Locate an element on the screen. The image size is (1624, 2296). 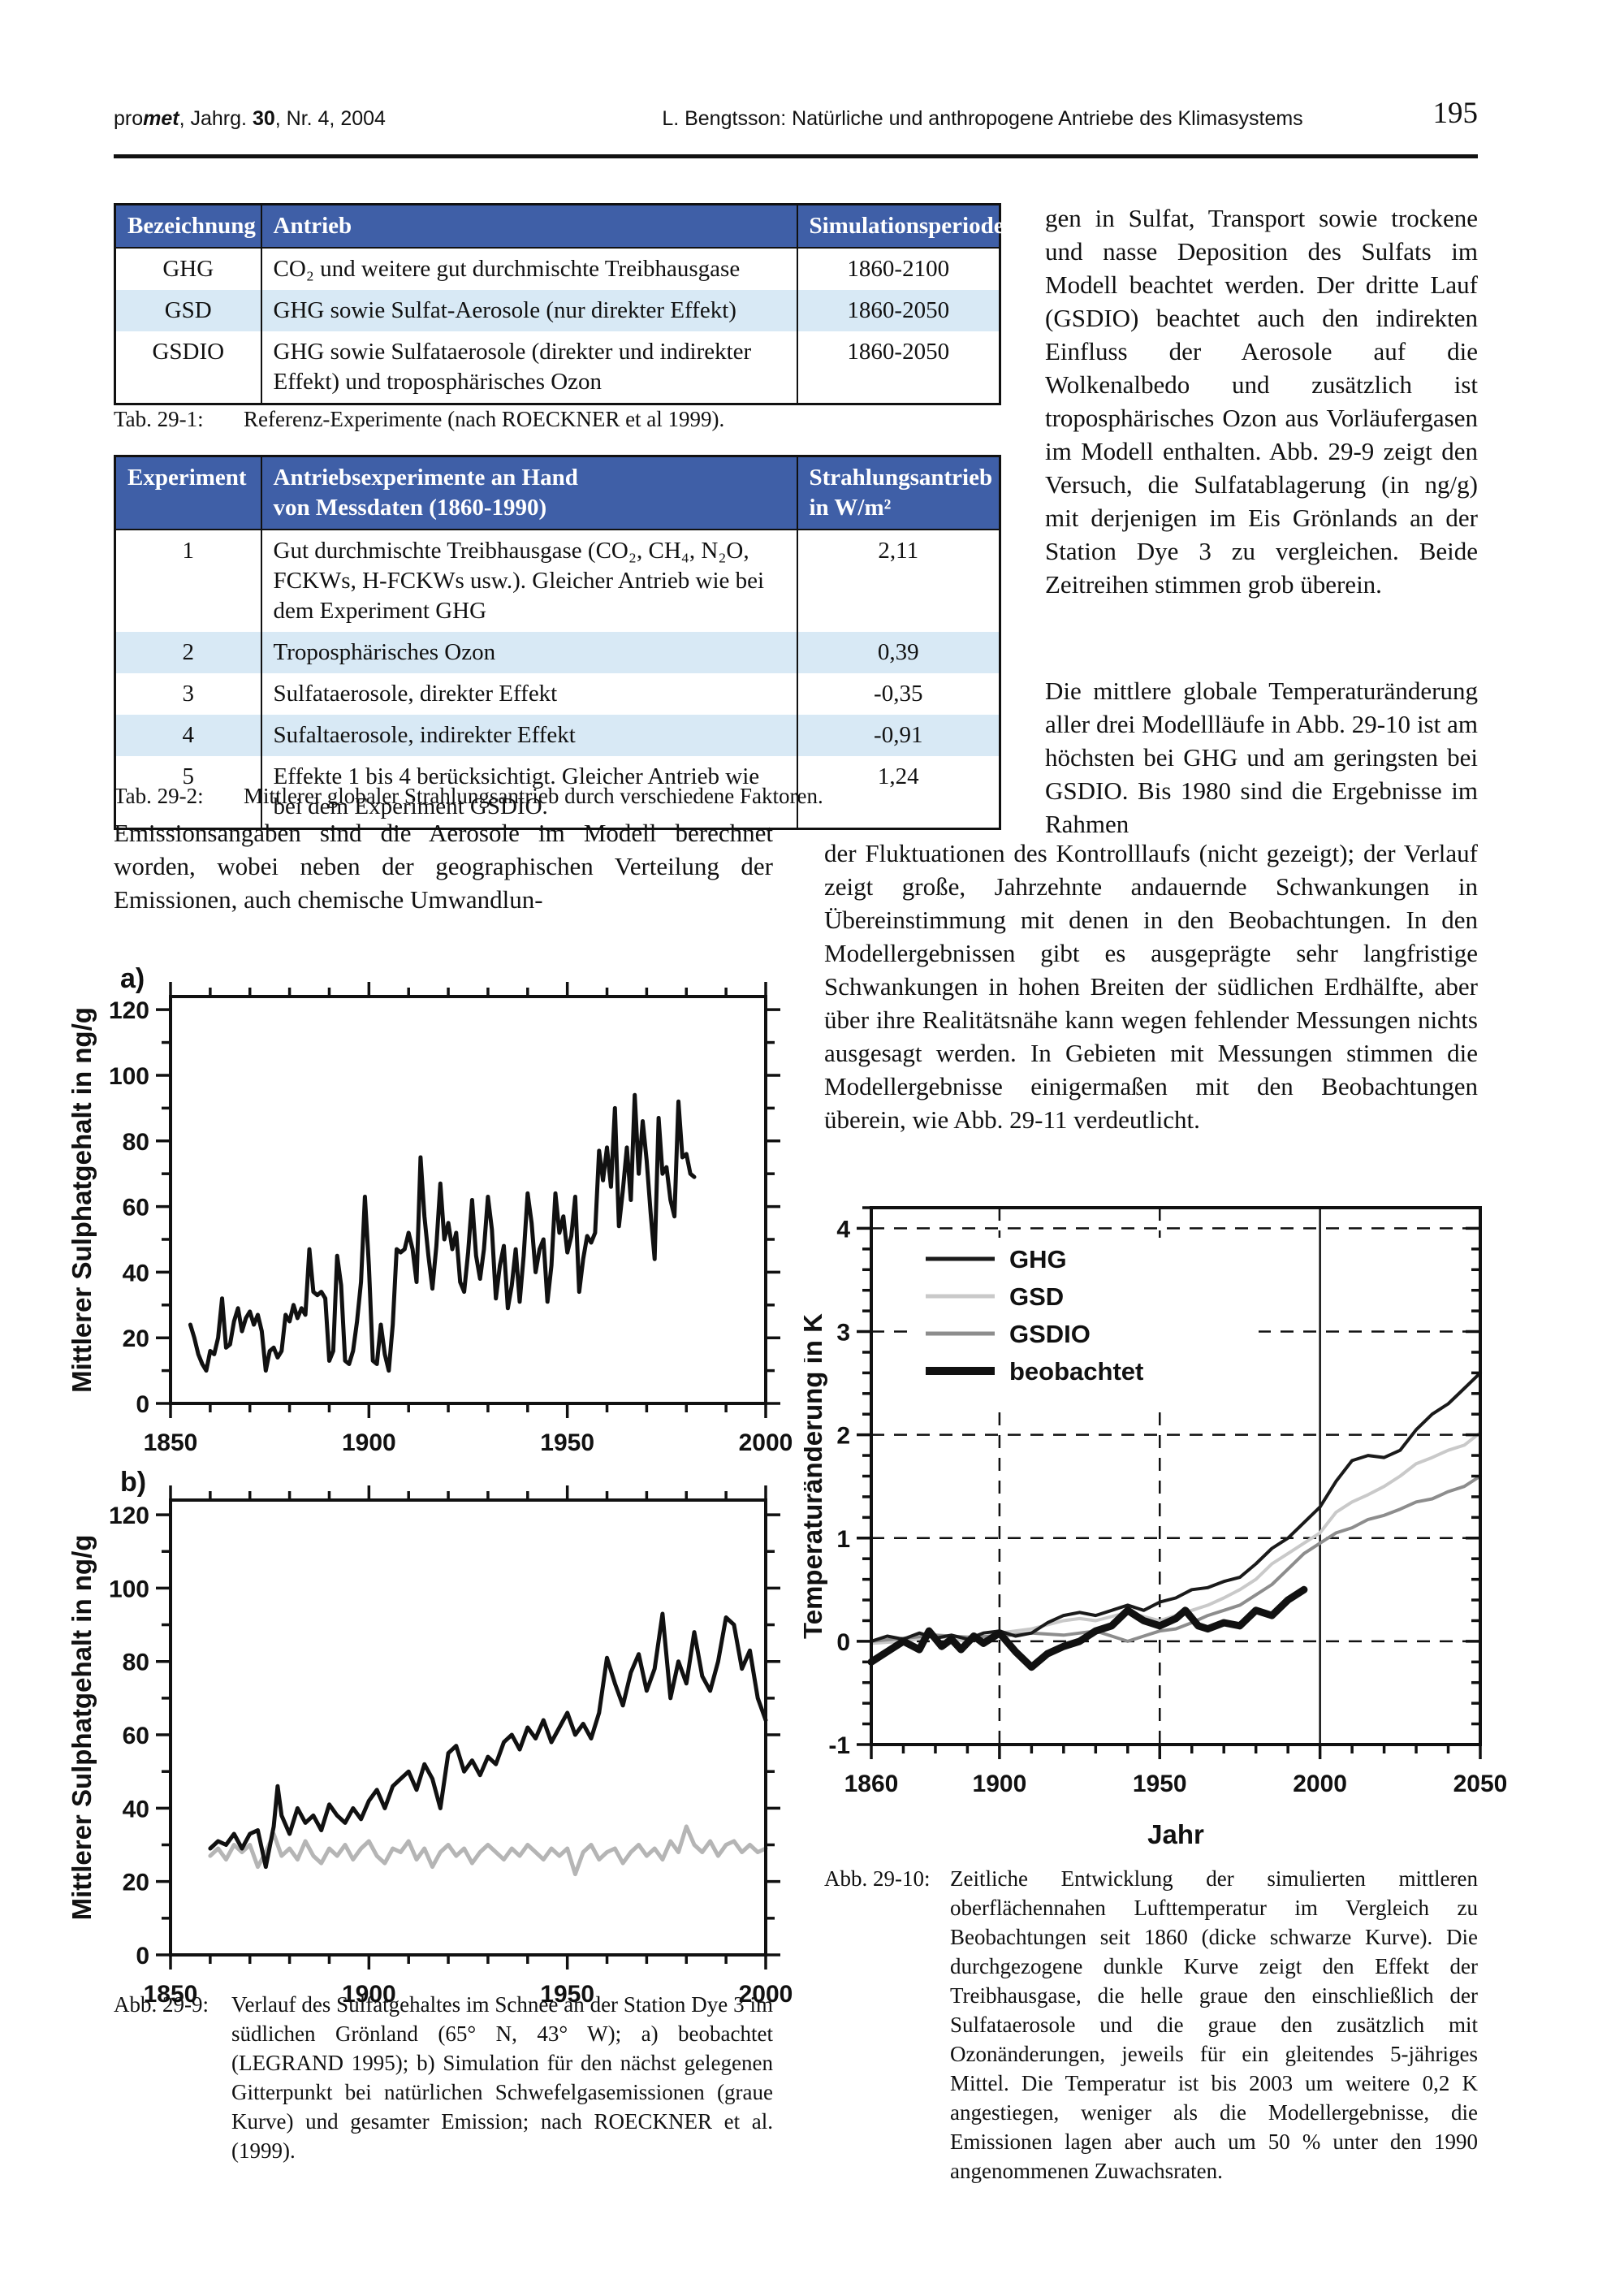
cell-periode: 1860-2100 is located at coordinates (898, 269).